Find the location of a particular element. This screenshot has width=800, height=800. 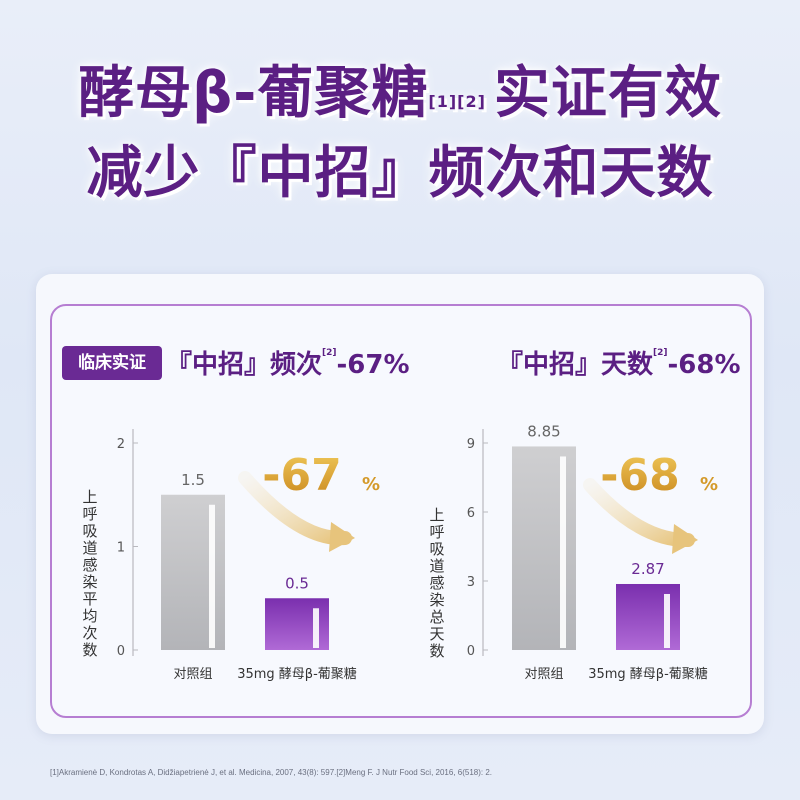

chart-2-bar-treatment is located at coordinates (648, 616).